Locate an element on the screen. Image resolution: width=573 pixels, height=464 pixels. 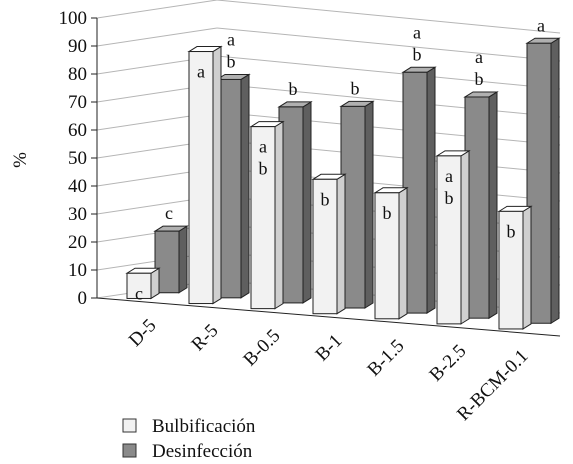
bar-desinfeccion-B-0.5 is located at coordinates (295, 202).